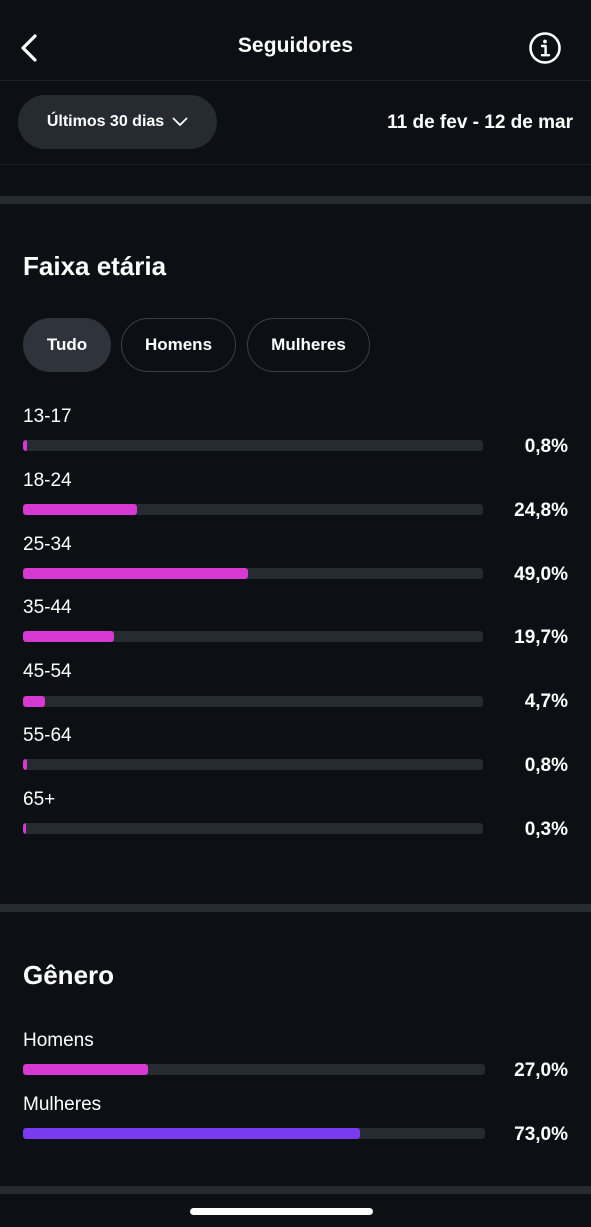  I want to click on gender-row-percent: 27,0%, so click(541, 1070).